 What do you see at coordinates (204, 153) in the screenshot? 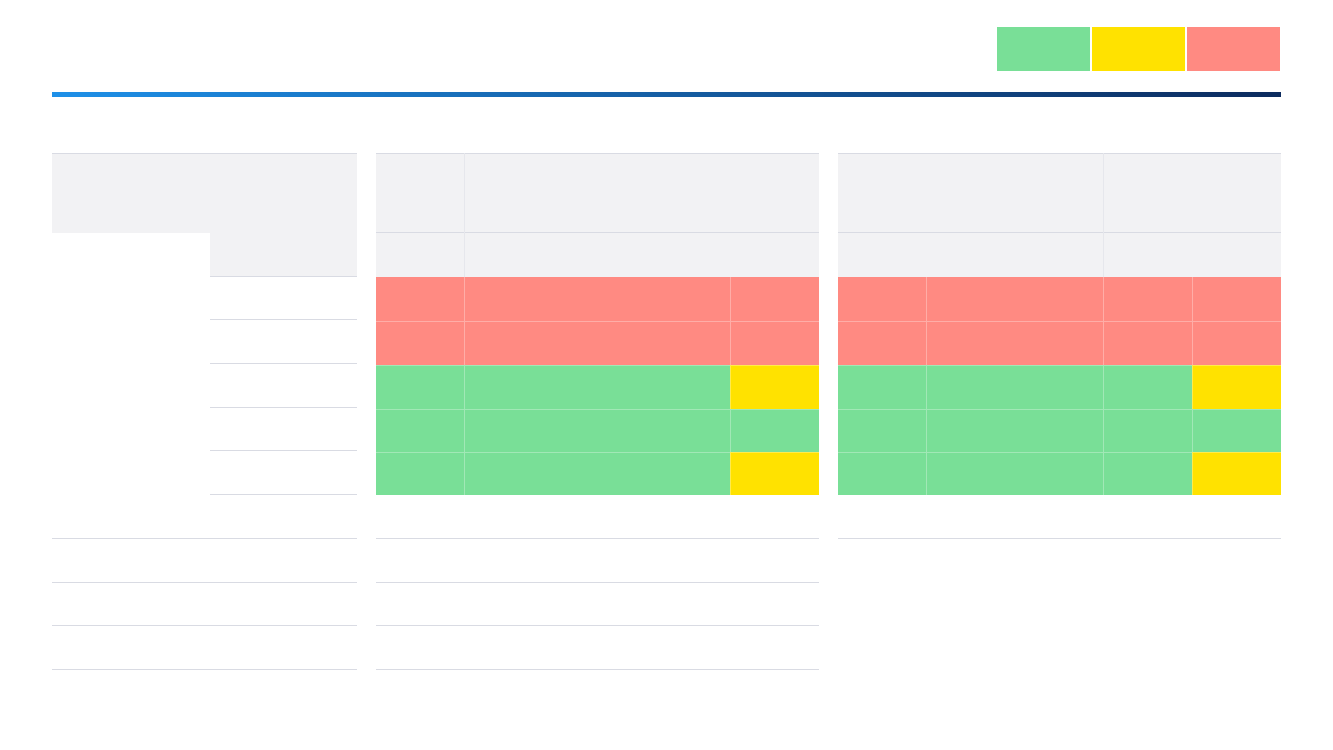
I see `left-table-header-top-rule` at bounding box center [204, 153].